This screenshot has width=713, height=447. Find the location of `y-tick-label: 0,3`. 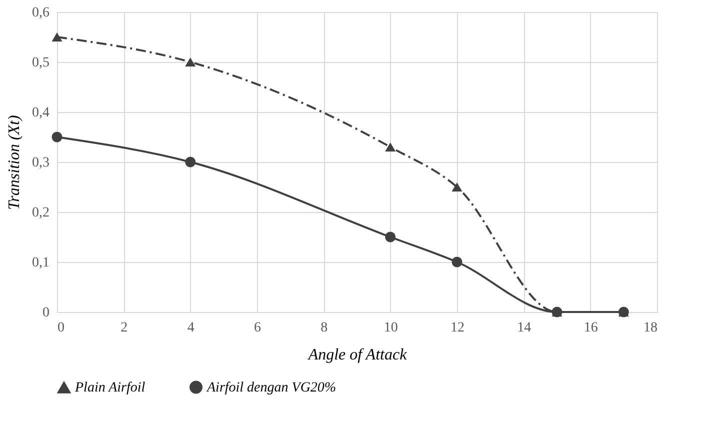

y-tick-label: 0,3 is located at coordinates (41, 163).